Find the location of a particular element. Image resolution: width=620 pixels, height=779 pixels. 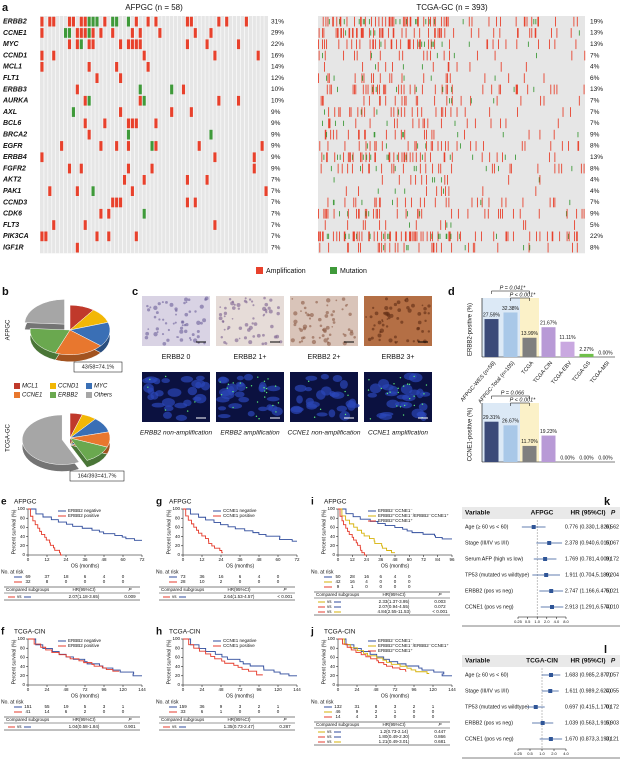

percent-label: 7% is located at coordinates (276, 180).